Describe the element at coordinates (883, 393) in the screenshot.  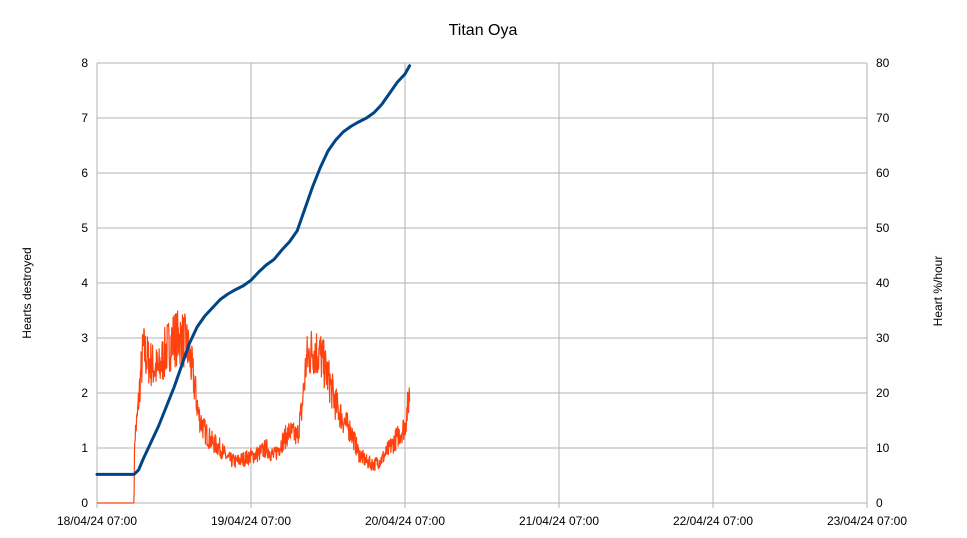
I see `y2-tick-label: 20` at that location.